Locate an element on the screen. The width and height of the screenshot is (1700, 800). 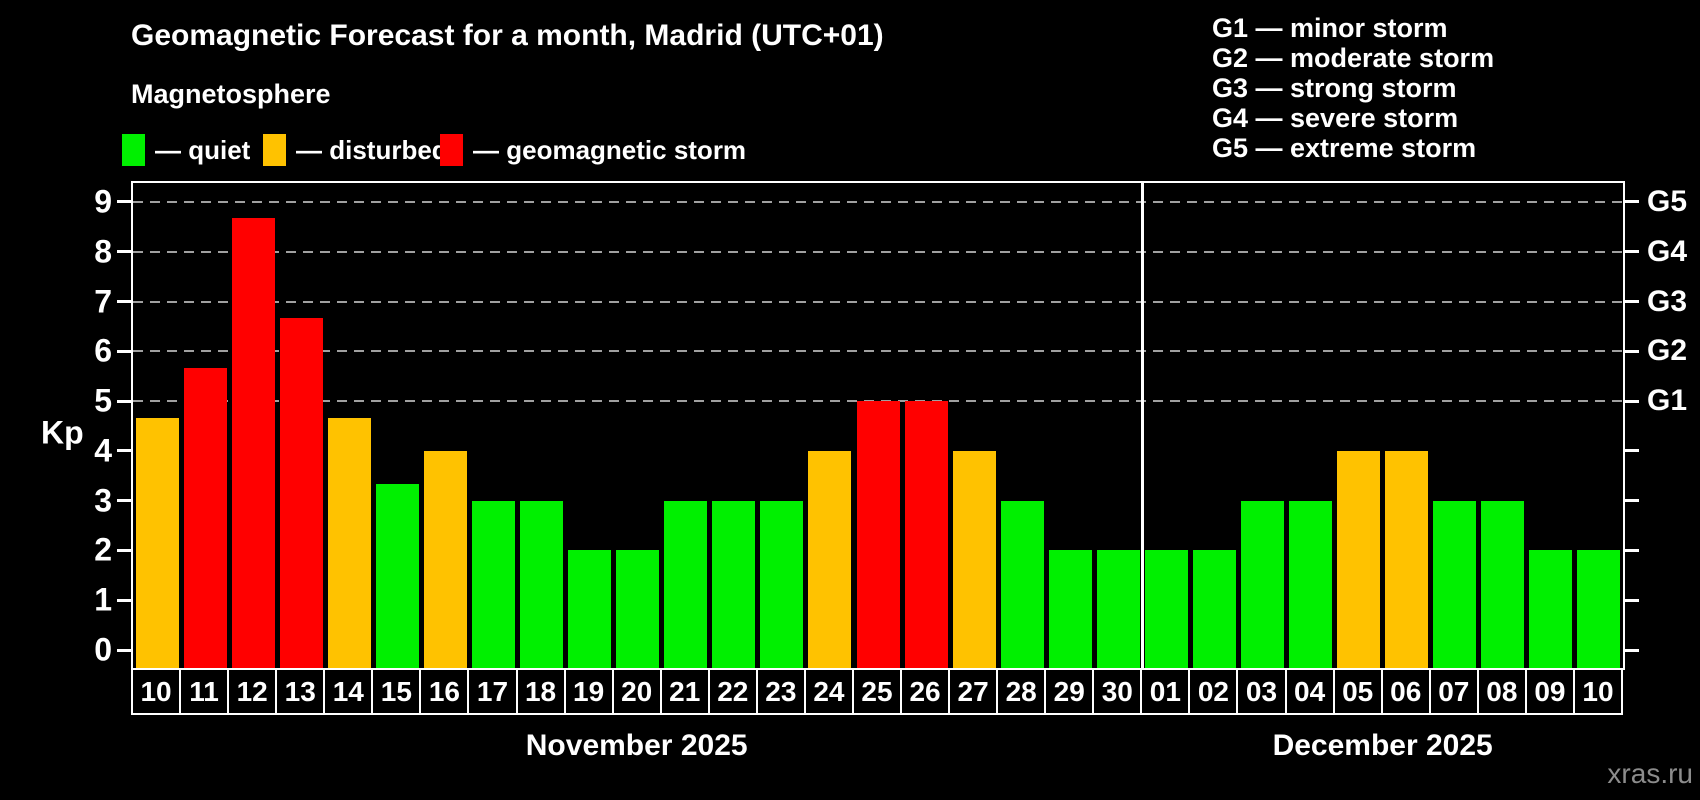
gridline-kp5 is located at coordinates (878, 401).